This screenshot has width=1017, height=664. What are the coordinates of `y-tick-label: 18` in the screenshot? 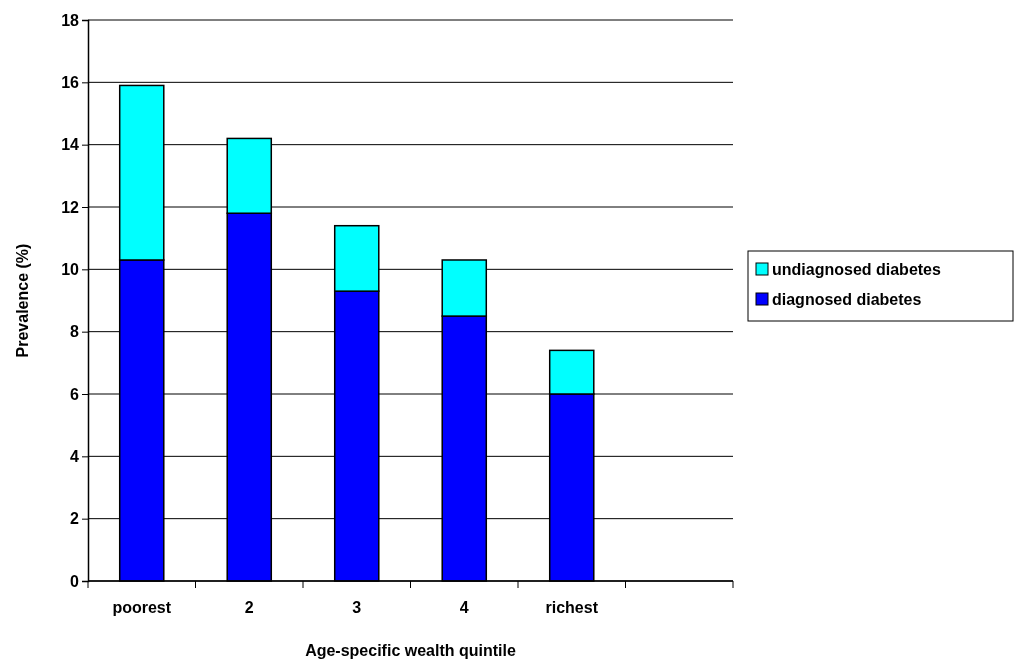 It's located at (70, 20).